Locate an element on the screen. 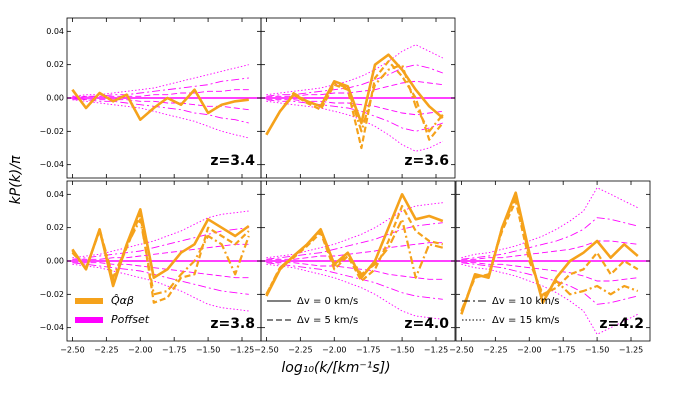  legend-label: Poffset is located at coordinates (130, 319).